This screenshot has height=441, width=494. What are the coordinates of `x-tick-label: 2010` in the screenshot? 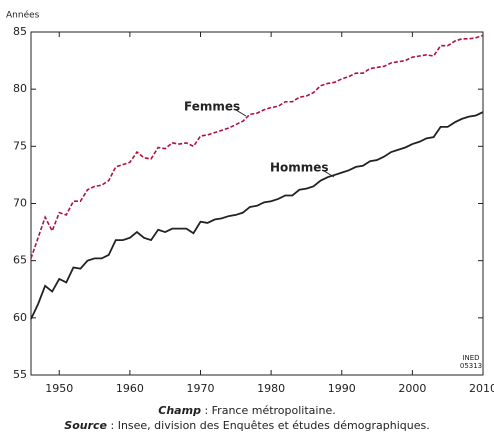 It's located at (481, 388).